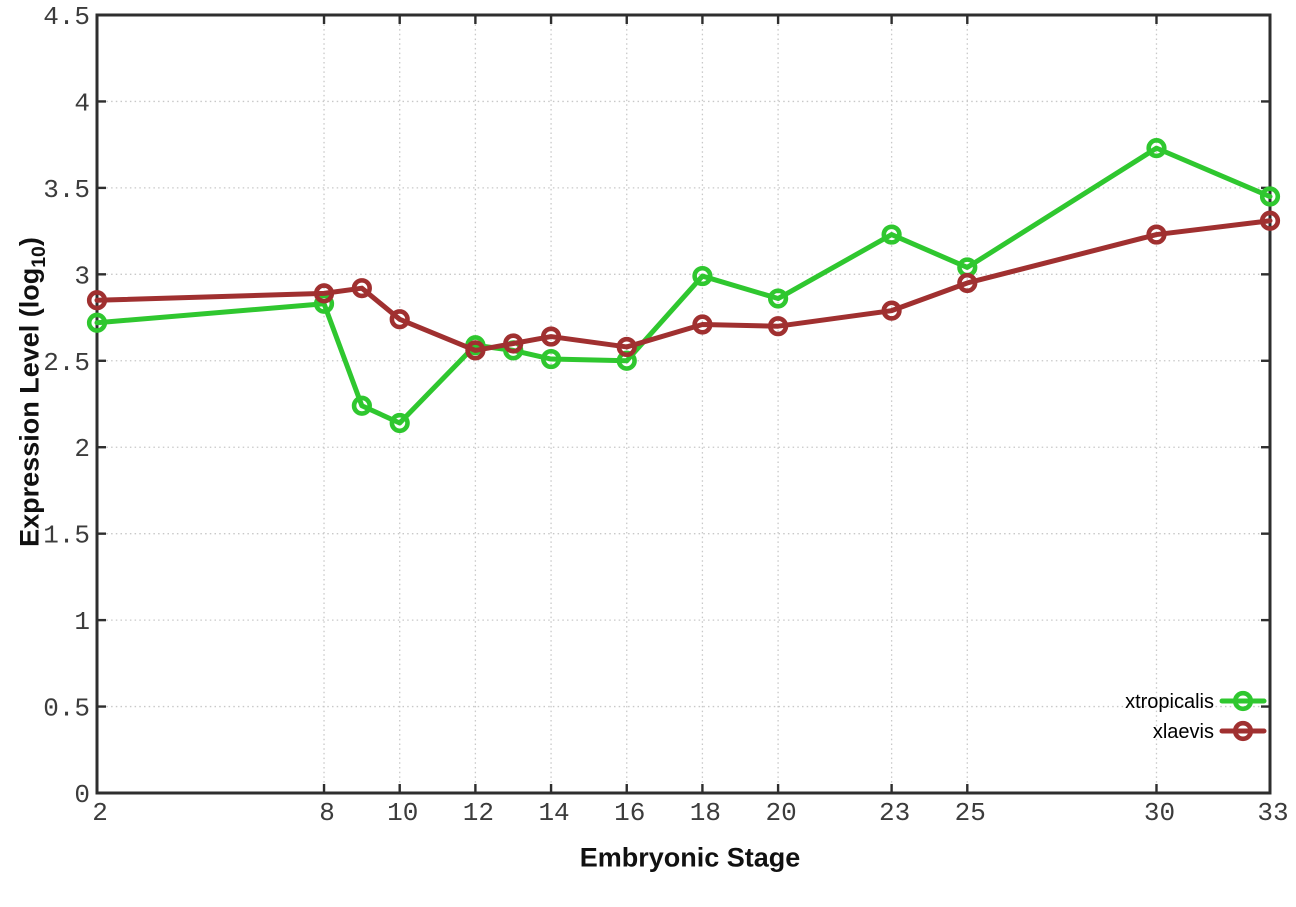 The image size is (1296, 907). I want to click on y-tick-label: 1, so click(82, 622).